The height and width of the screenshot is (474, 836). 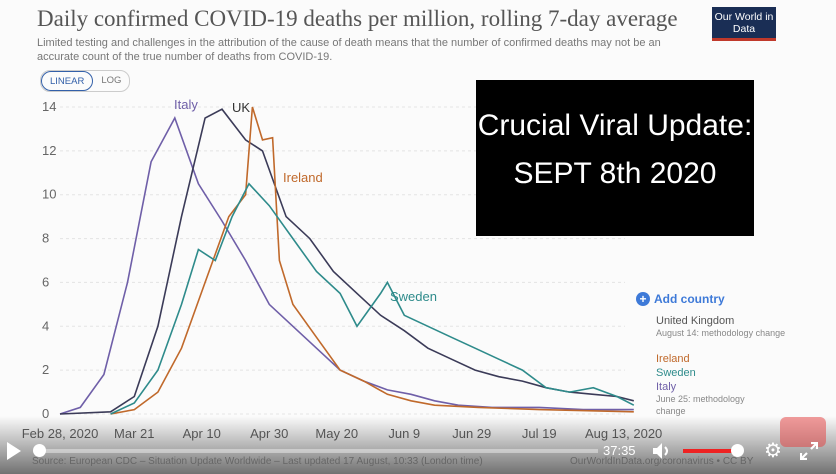 What do you see at coordinates (700, 405) in the screenshot?
I see `legend-note: June 25: methodology change` at bounding box center [700, 405].